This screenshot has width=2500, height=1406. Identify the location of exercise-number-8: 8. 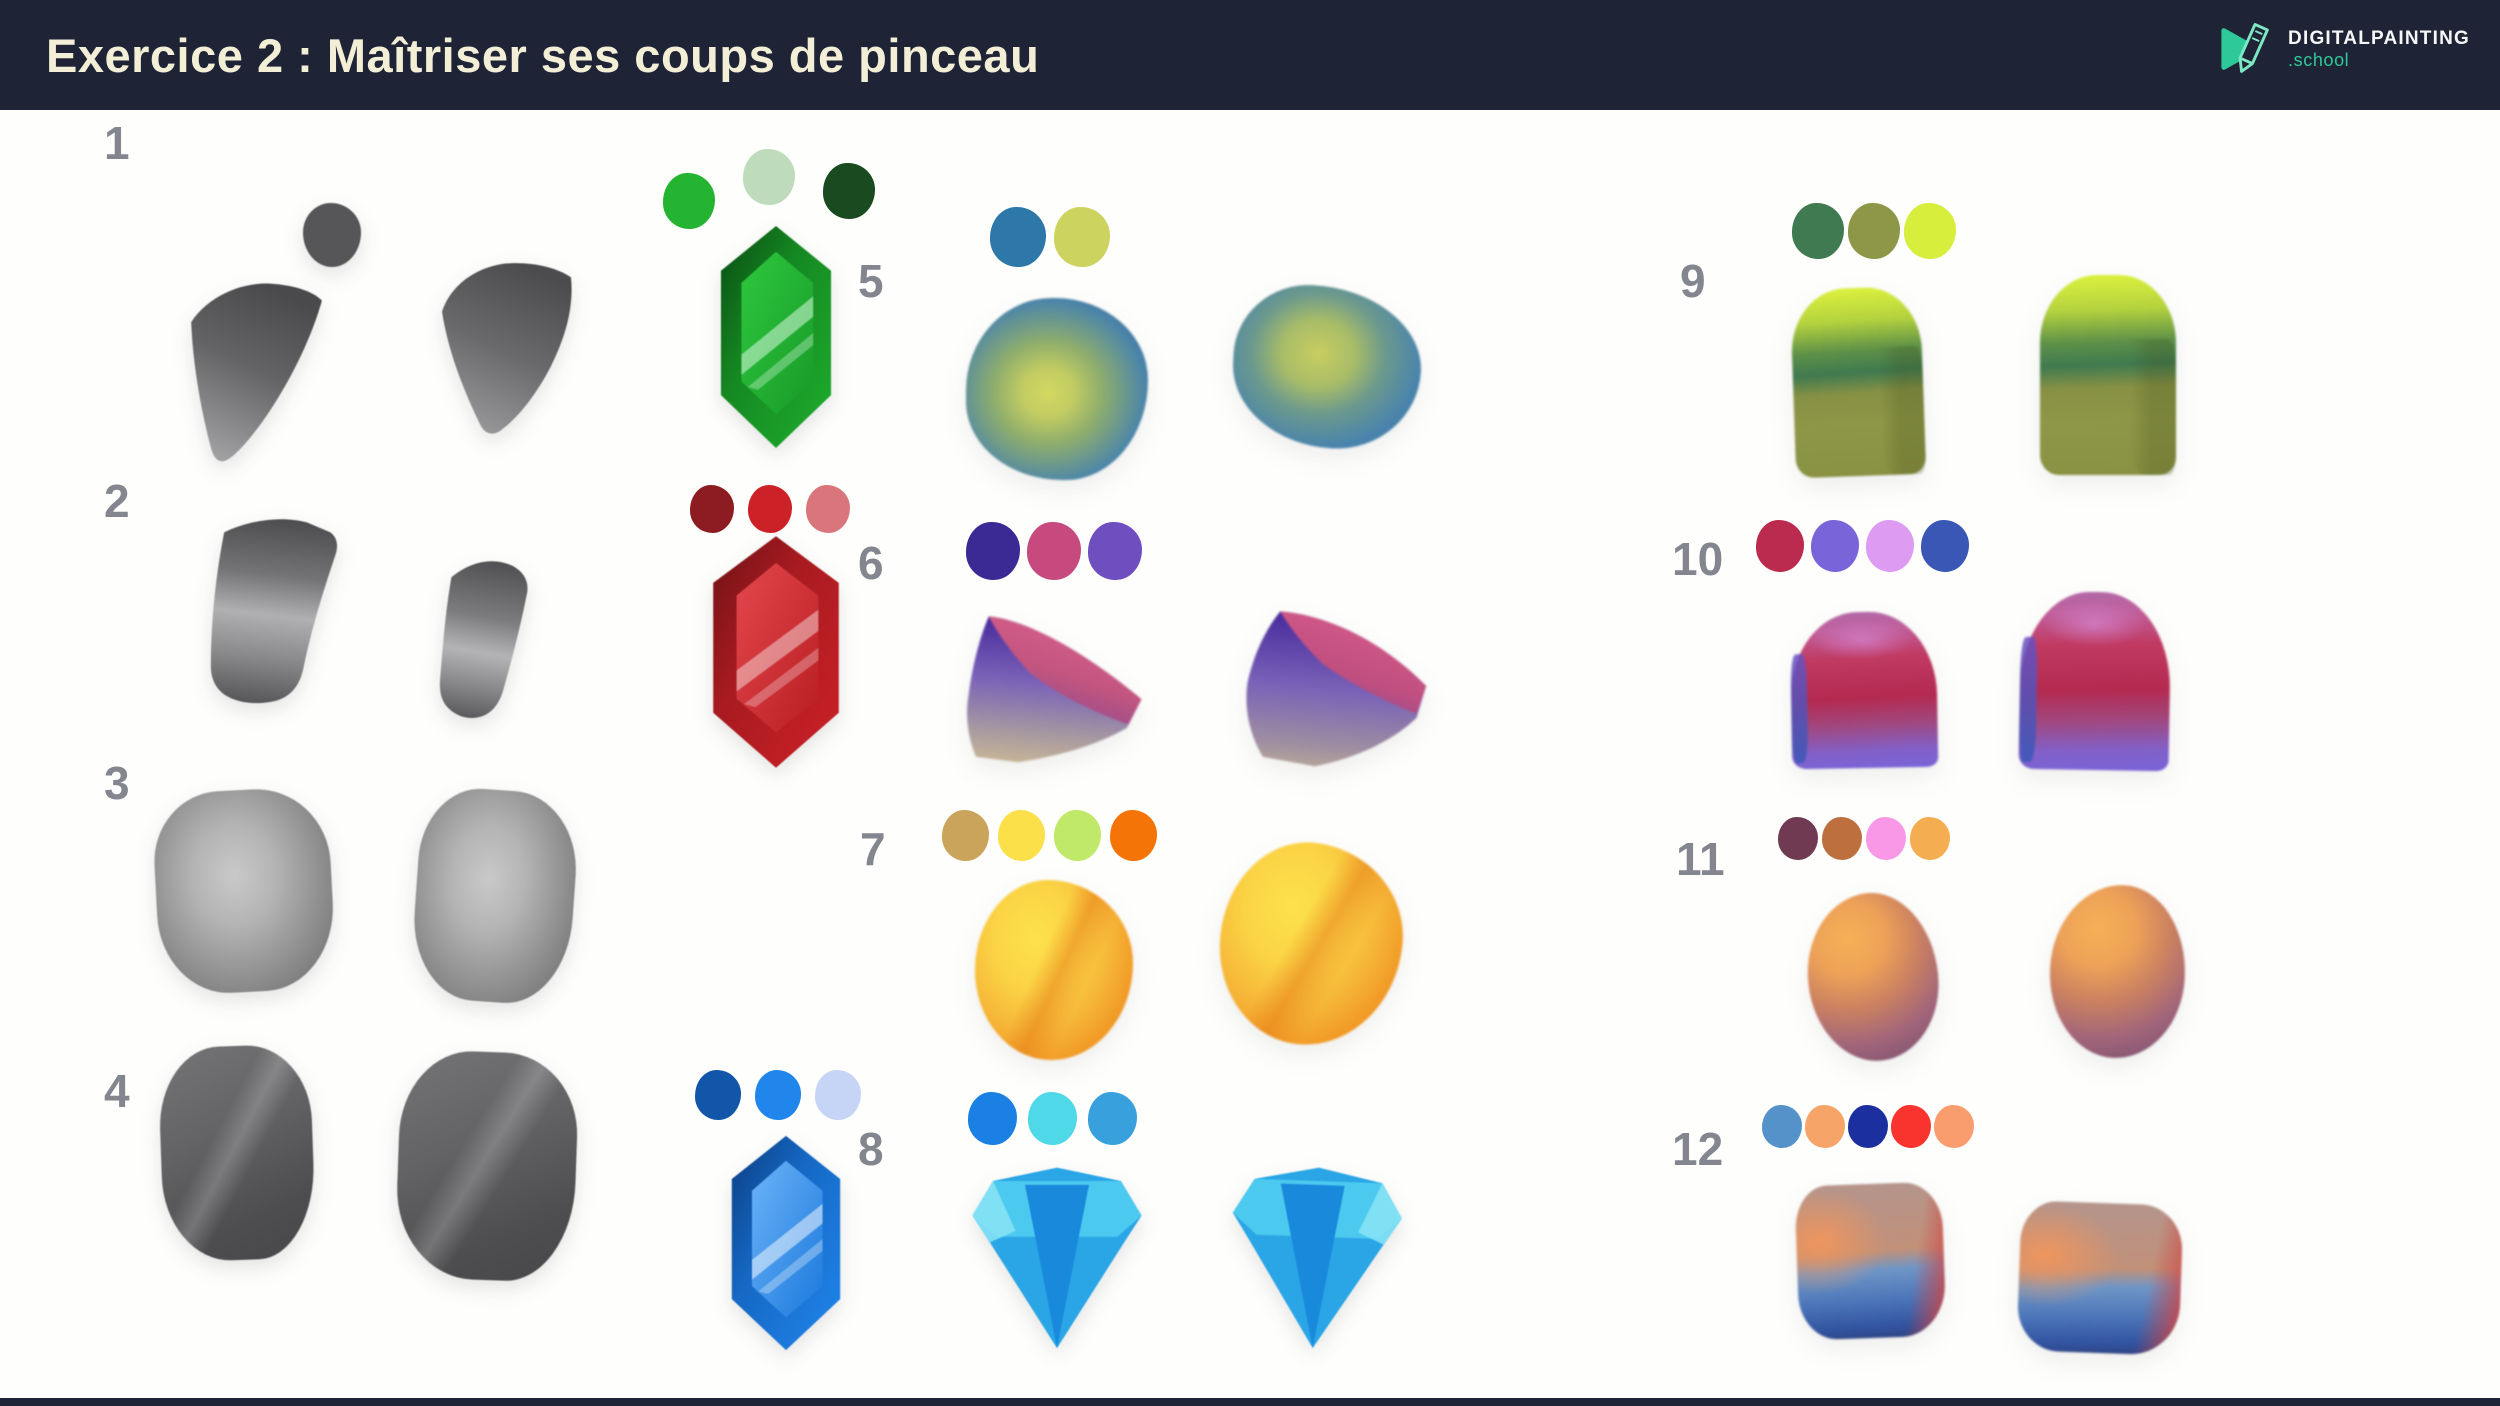
(871, 1149).